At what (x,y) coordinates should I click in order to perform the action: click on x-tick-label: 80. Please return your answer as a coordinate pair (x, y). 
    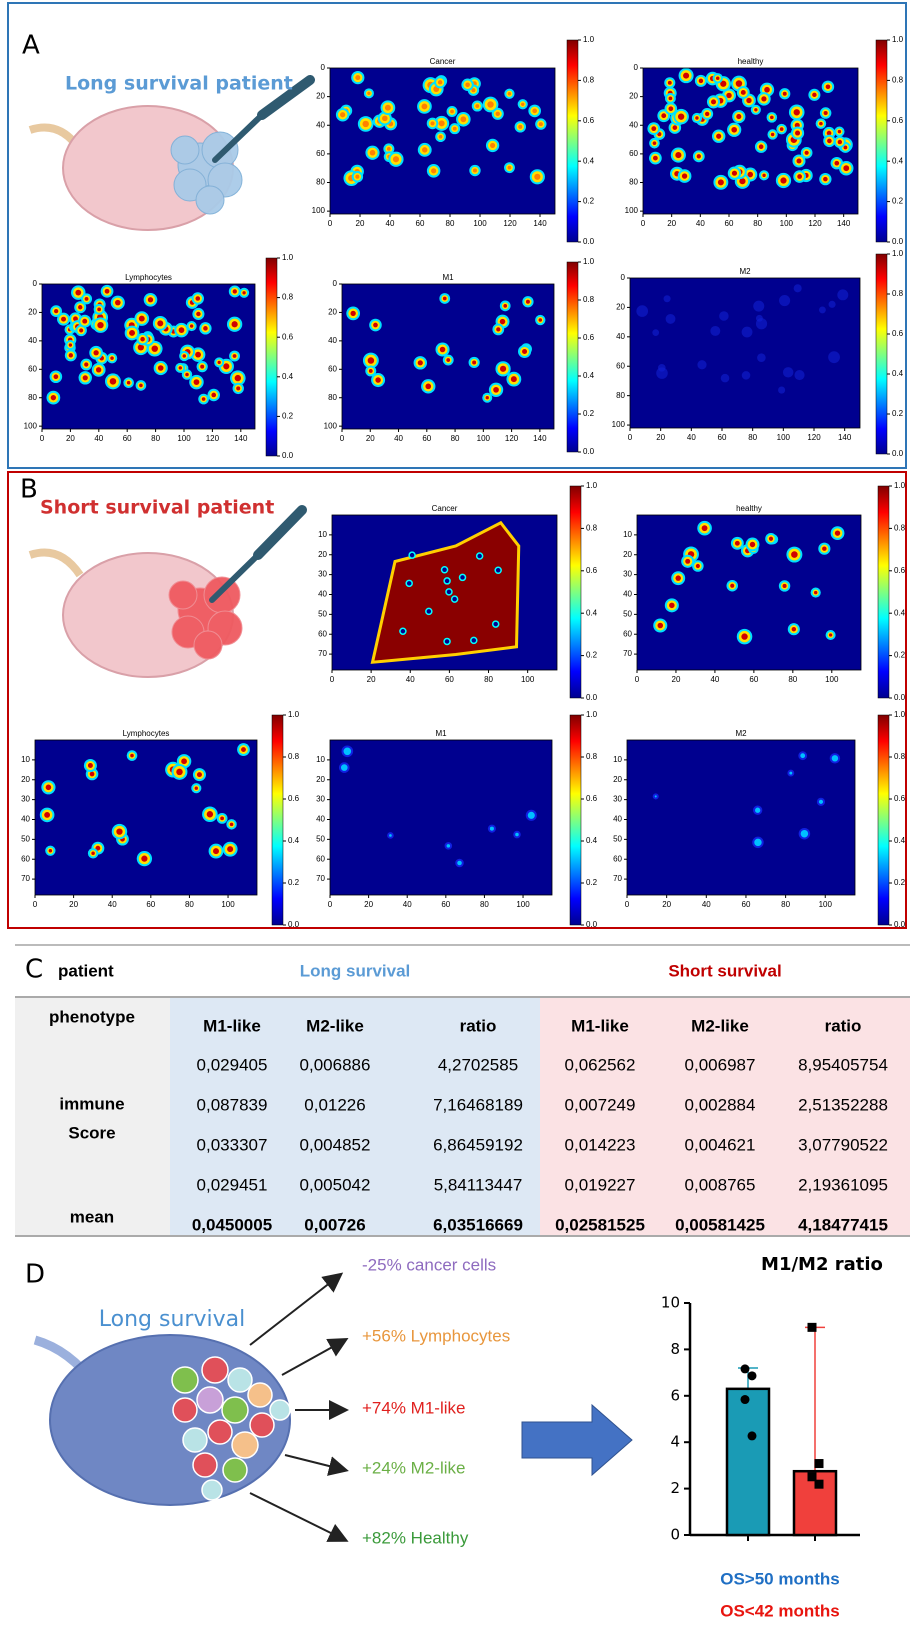
    Looking at the image, I should click on (757, 223).